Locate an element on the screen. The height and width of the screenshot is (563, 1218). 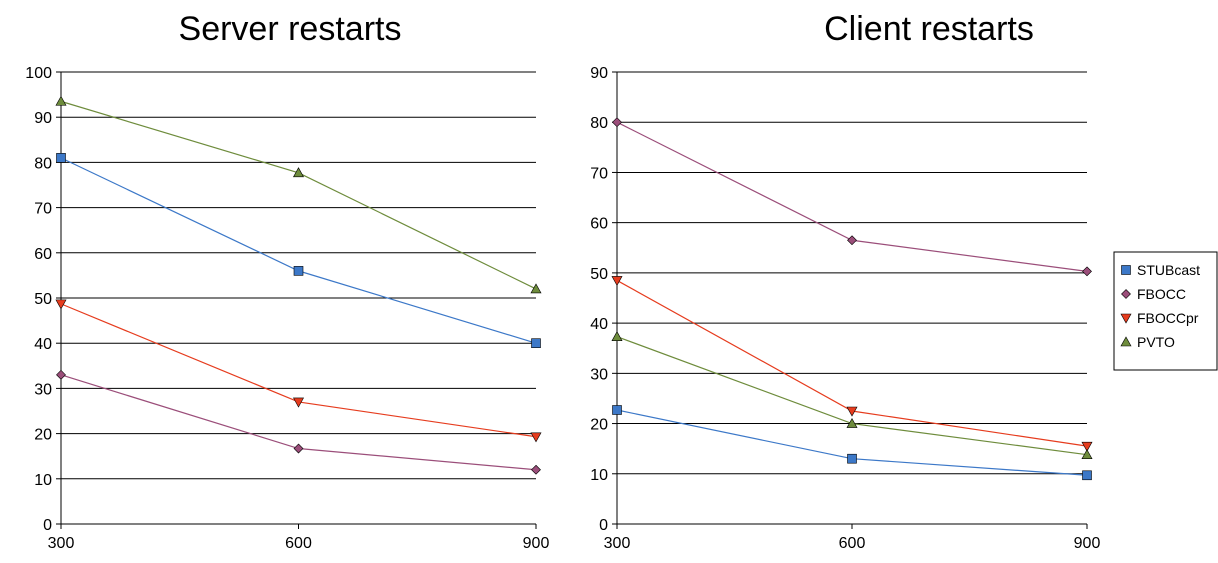
legend-label: PVTO is located at coordinates (1156, 342).